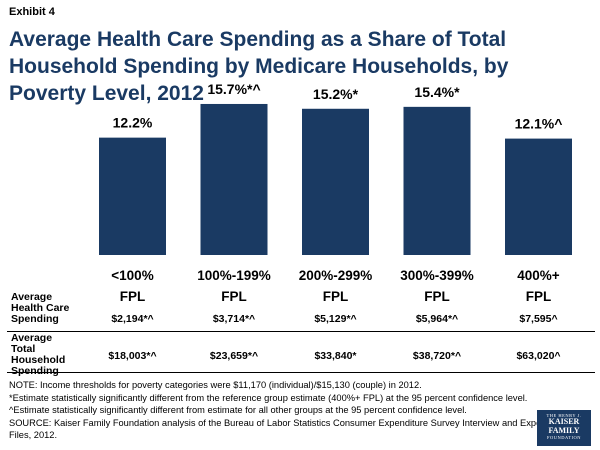 This screenshot has width=600, height=450. Describe the element at coordinates (437, 296) in the screenshot. I see `category-label-4-2: FPL` at that location.